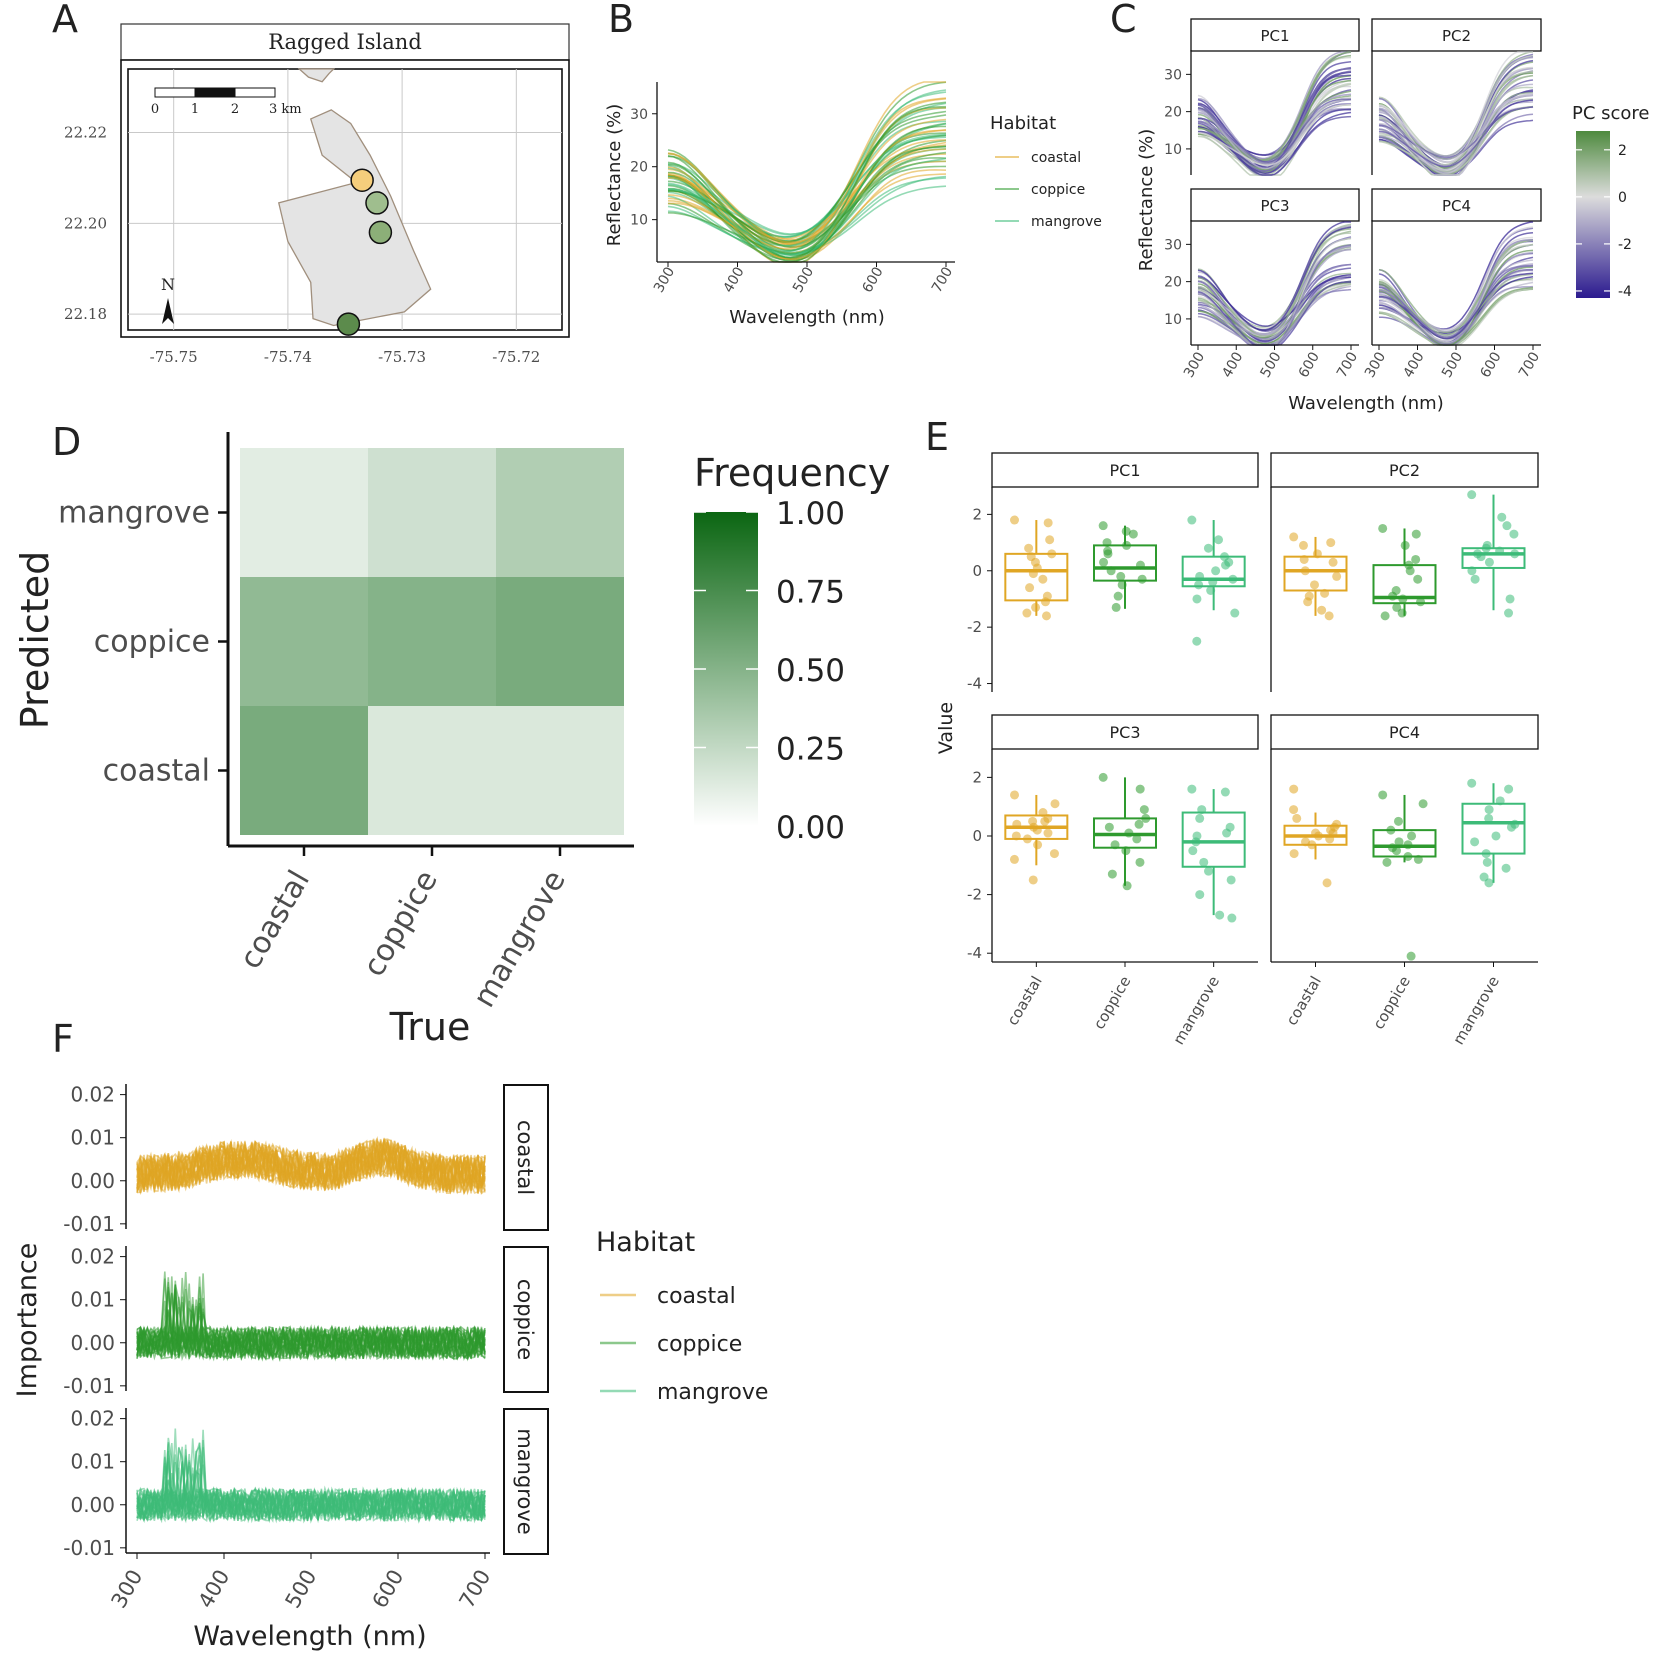  What do you see at coordinates (516, 357) in the screenshot?
I see `map-x-tick-label-3: -75.72` at bounding box center [516, 357].